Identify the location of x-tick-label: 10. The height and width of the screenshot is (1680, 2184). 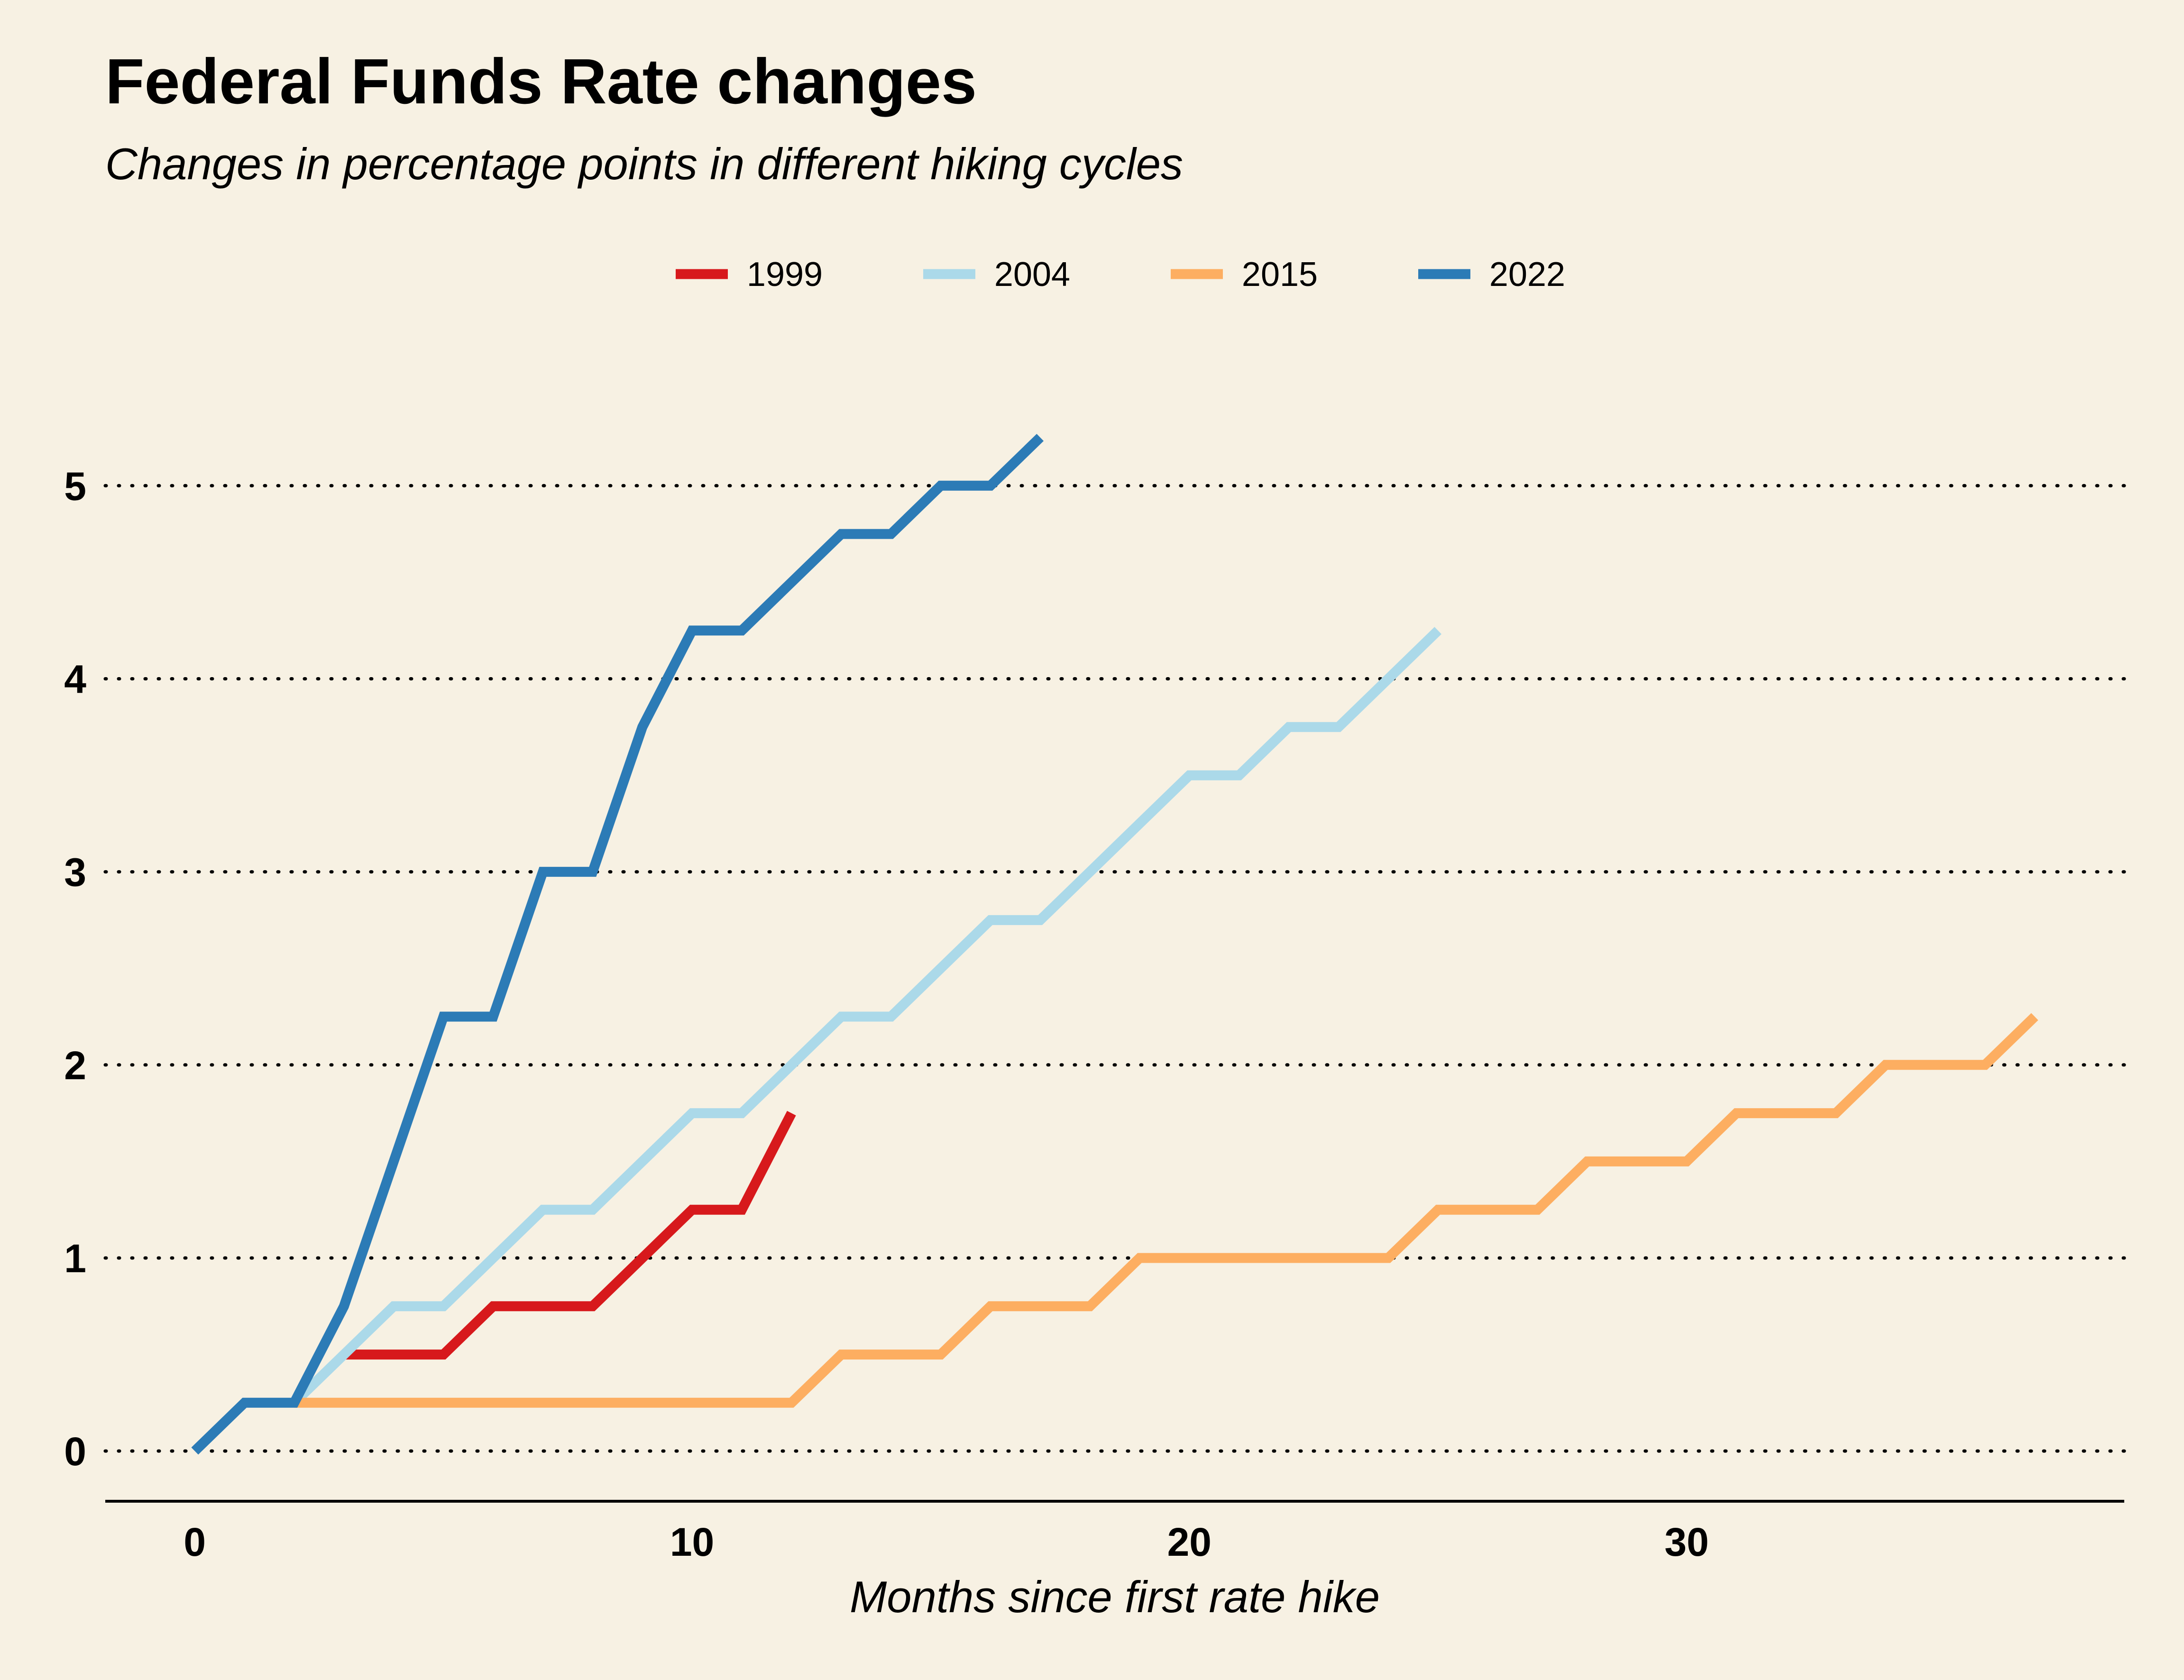
(692, 1542).